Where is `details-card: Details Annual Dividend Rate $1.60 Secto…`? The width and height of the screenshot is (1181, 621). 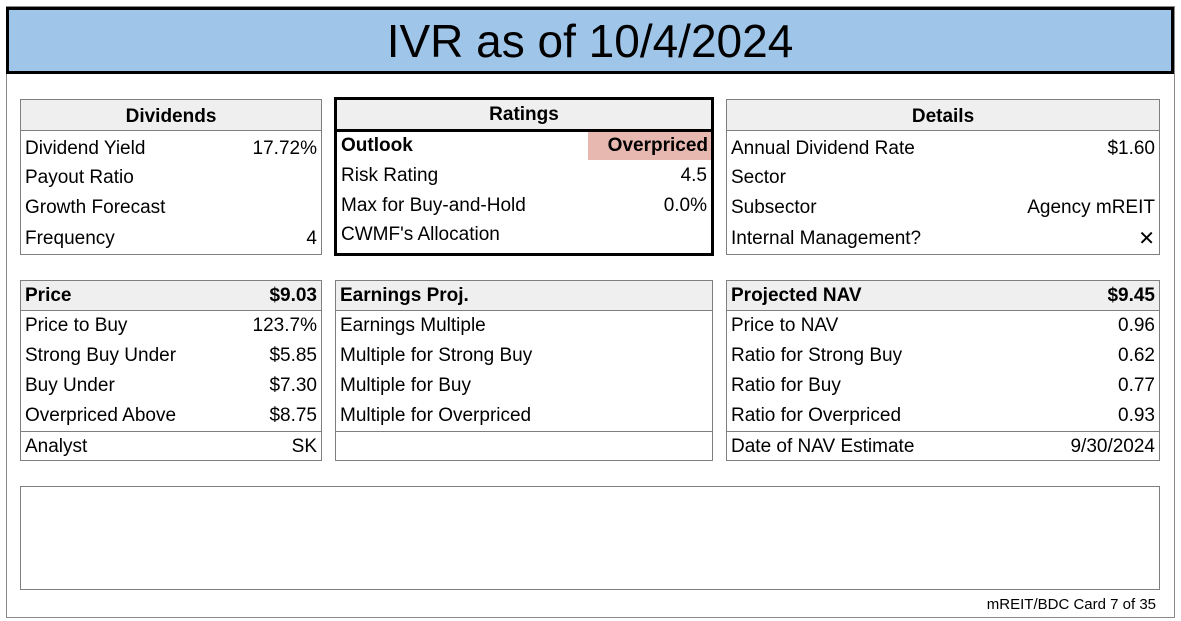 details-card: Details Annual Dividend Rate $1.60 Secto… is located at coordinates (943, 177).